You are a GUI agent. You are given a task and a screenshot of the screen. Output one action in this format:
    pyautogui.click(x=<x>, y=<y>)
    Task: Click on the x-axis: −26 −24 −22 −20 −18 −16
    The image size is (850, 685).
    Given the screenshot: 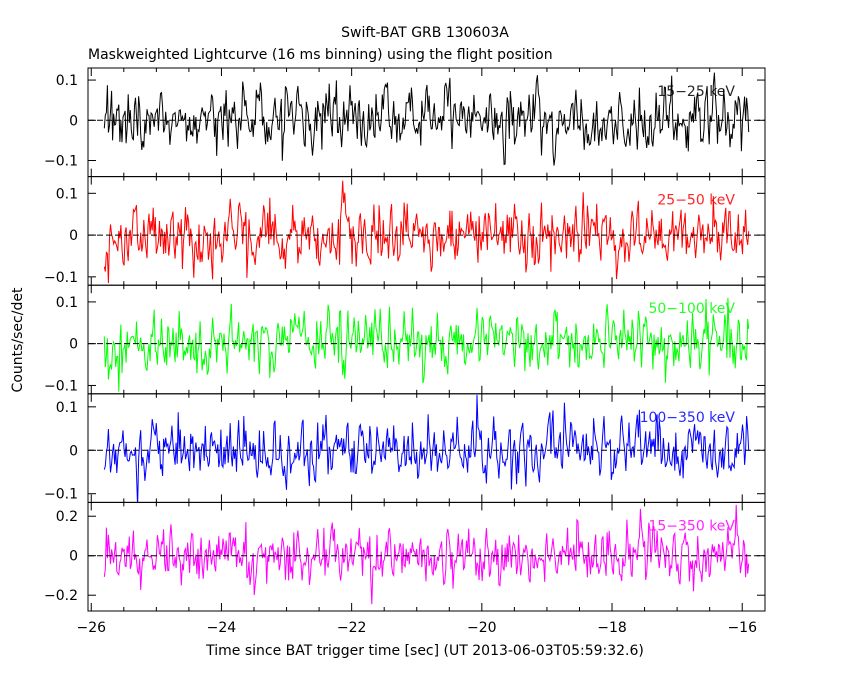 What is the action you would take?
    pyautogui.click(x=416, y=628)
    